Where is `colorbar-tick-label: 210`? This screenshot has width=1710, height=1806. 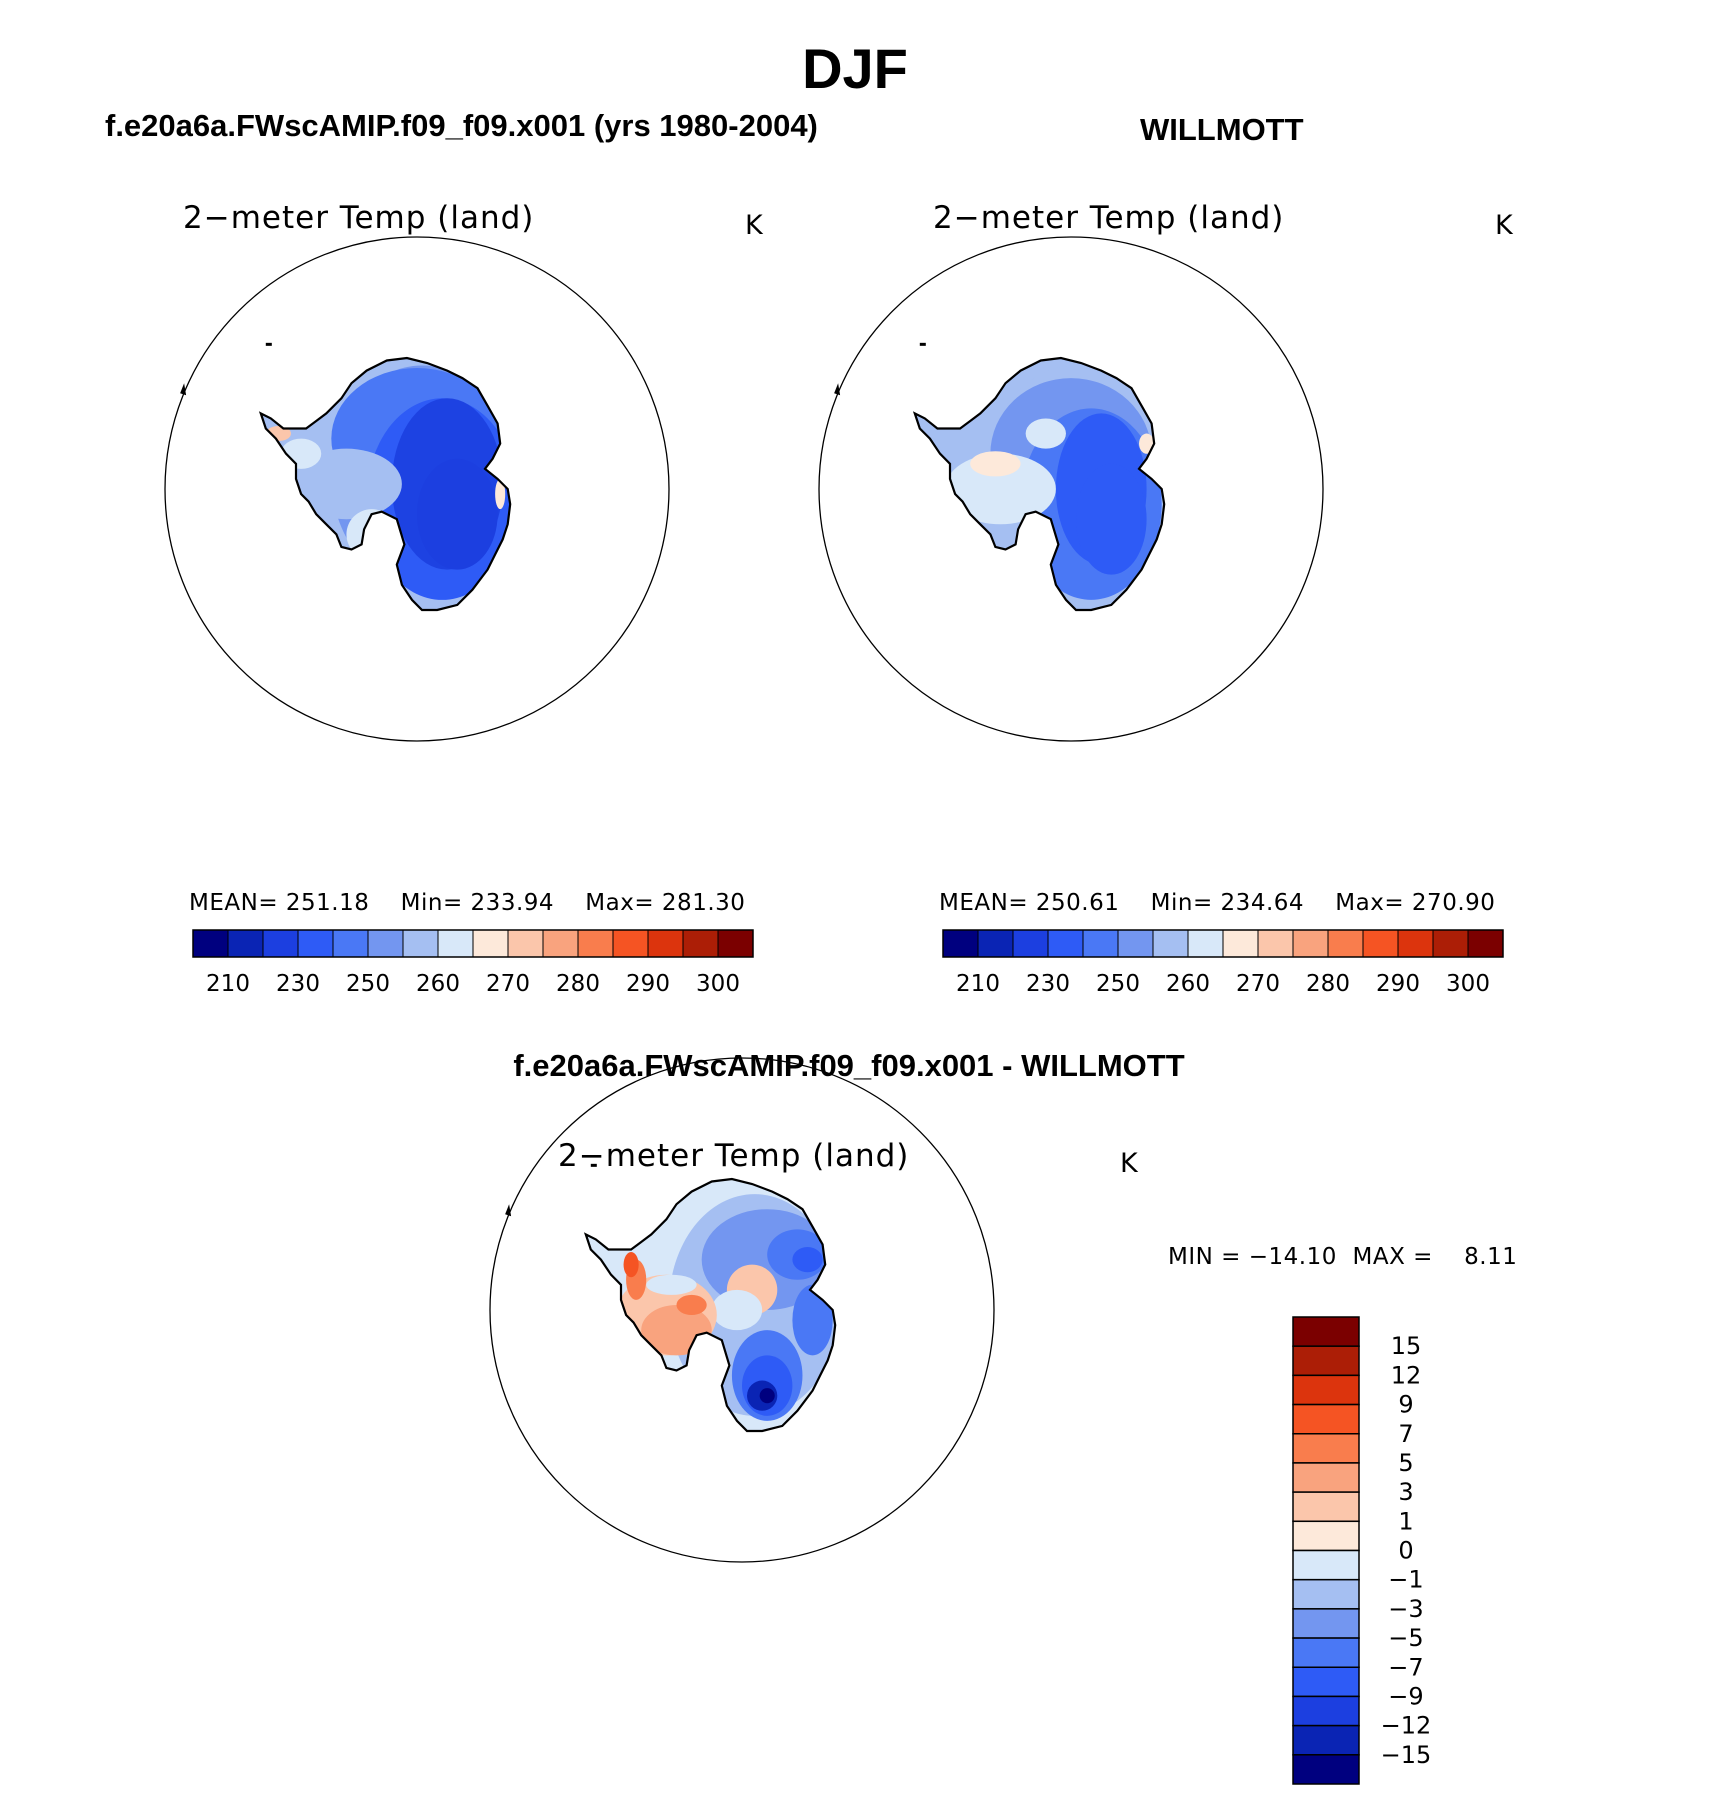 colorbar-tick-label: 210 is located at coordinates (228, 984).